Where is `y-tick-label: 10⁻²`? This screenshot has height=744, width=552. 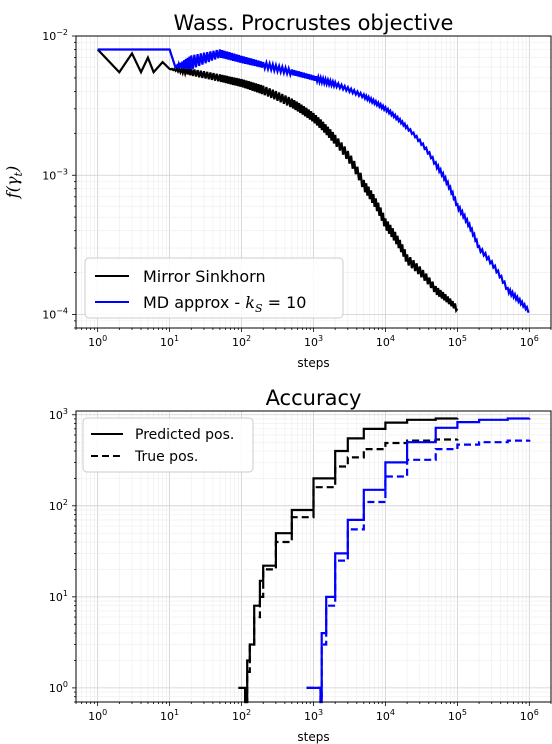 y-tick-label: 10⁻² is located at coordinates (55, 35).